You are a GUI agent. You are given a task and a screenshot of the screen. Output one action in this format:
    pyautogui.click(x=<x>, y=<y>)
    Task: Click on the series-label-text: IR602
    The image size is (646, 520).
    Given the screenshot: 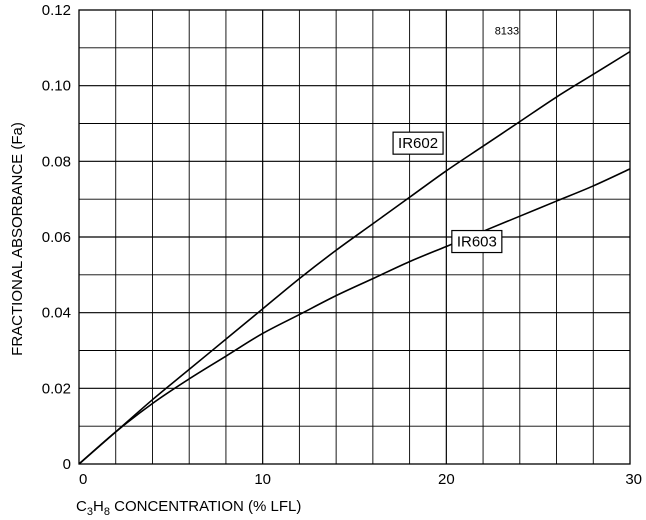 What is the action you would take?
    pyautogui.click(x=418, y=143)
    